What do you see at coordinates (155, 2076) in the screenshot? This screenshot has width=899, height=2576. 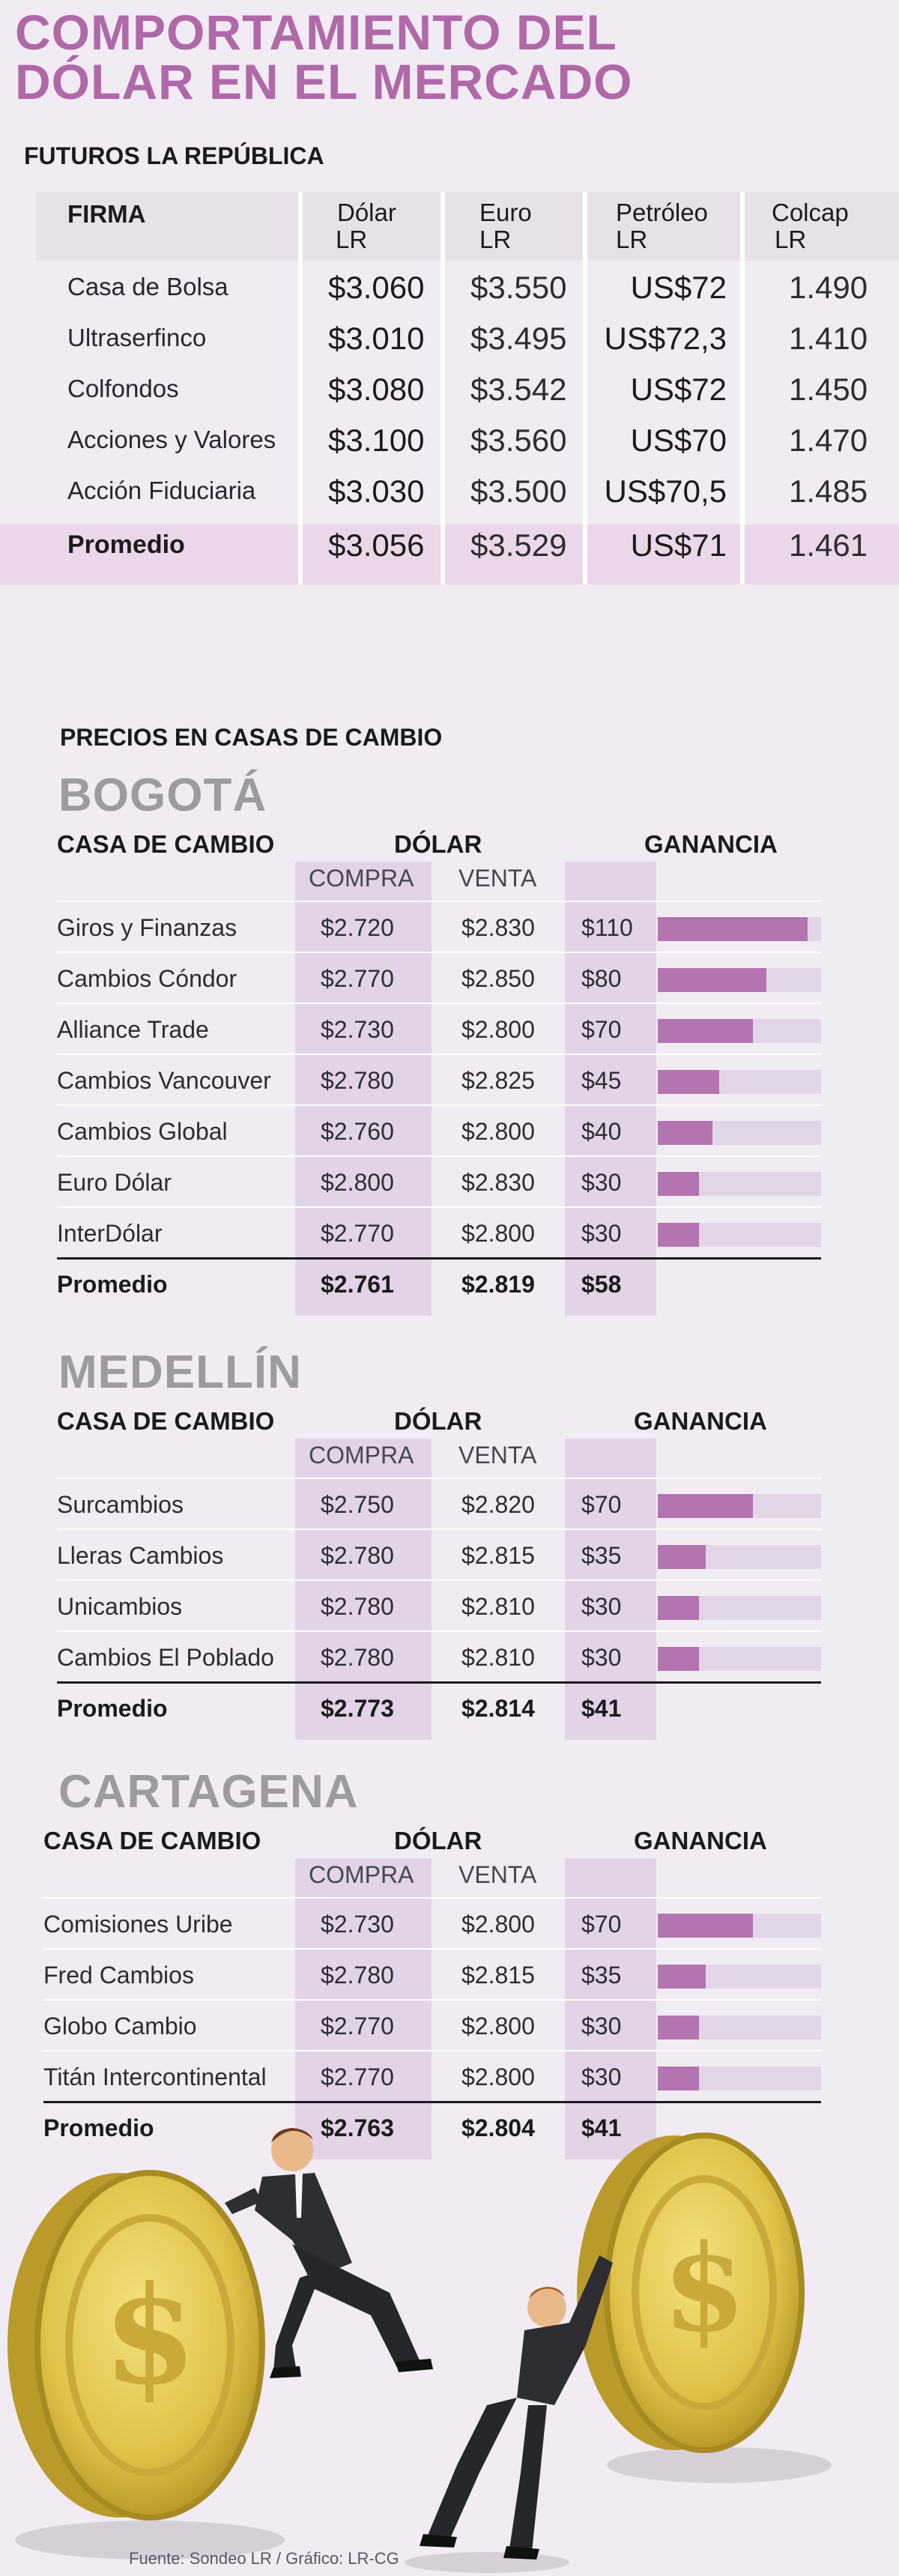 I see `row-casa: Titán Intercontinental` at bounding box center [155, 2076].